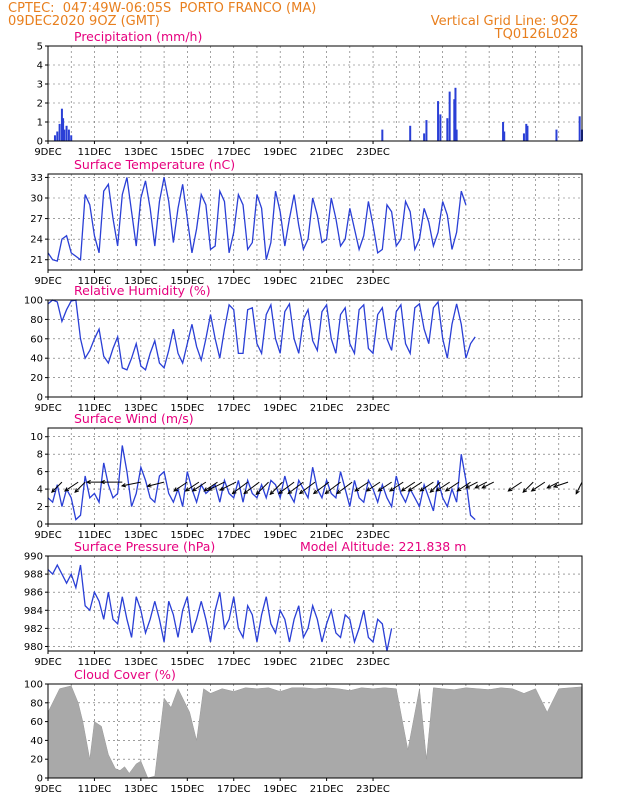  Describe the element at coordinates (33, 611) in the screenshot. I see `pressure-ytick-label: 984` at that location.